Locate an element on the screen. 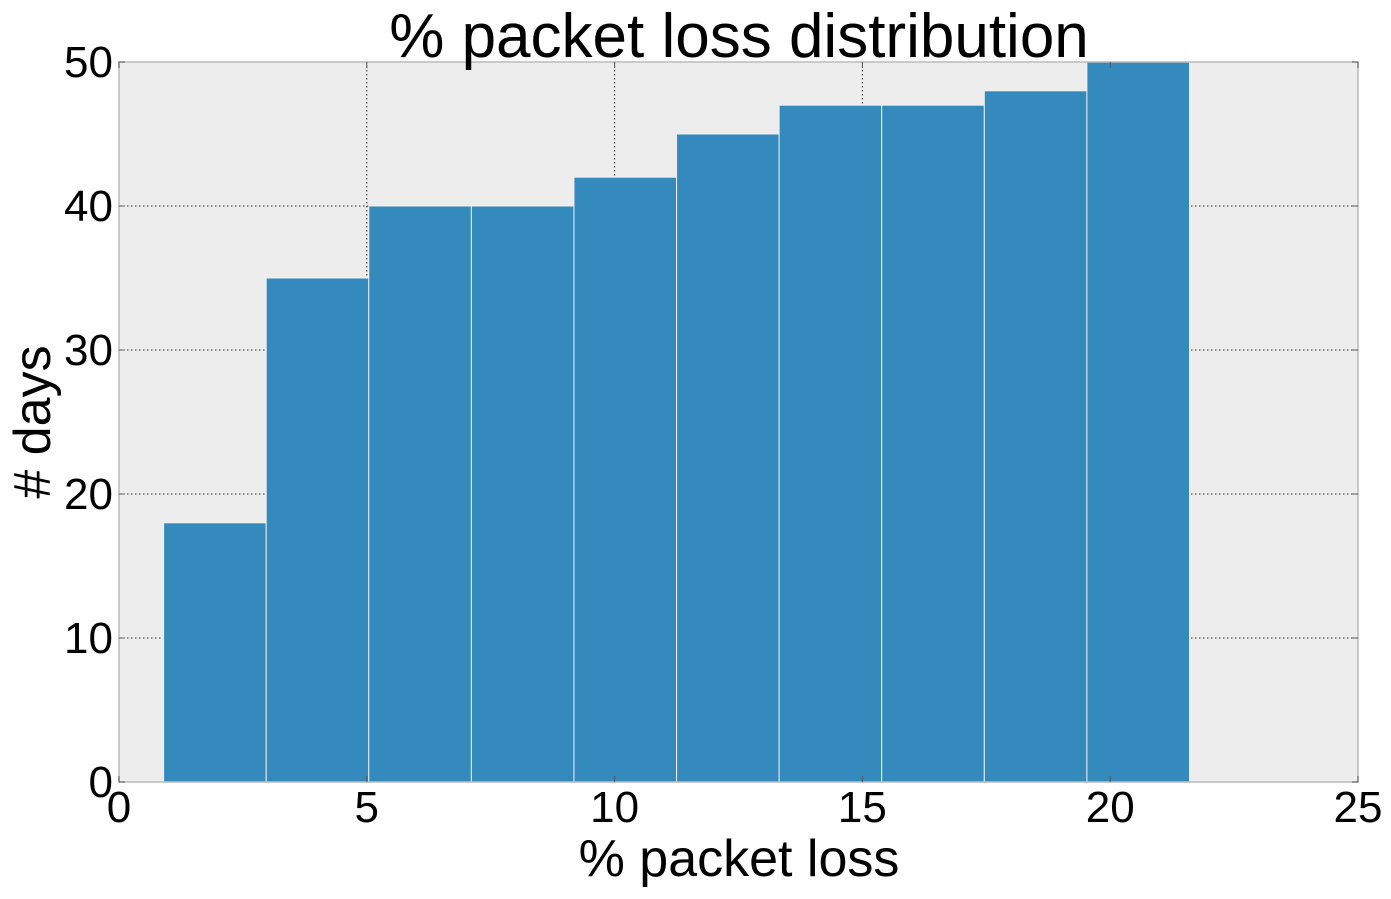  y-tick-label: 30 is located at coordinates (88, 350).